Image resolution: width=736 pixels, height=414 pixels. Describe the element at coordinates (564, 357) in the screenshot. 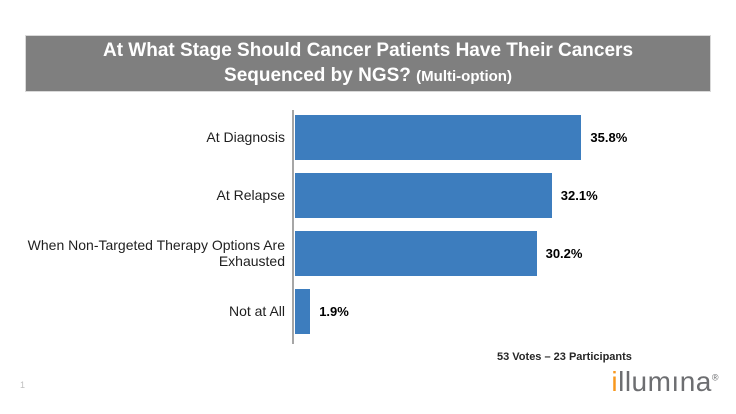

I see `votes-caption: 53 Votes – 23 Participants` at that location.